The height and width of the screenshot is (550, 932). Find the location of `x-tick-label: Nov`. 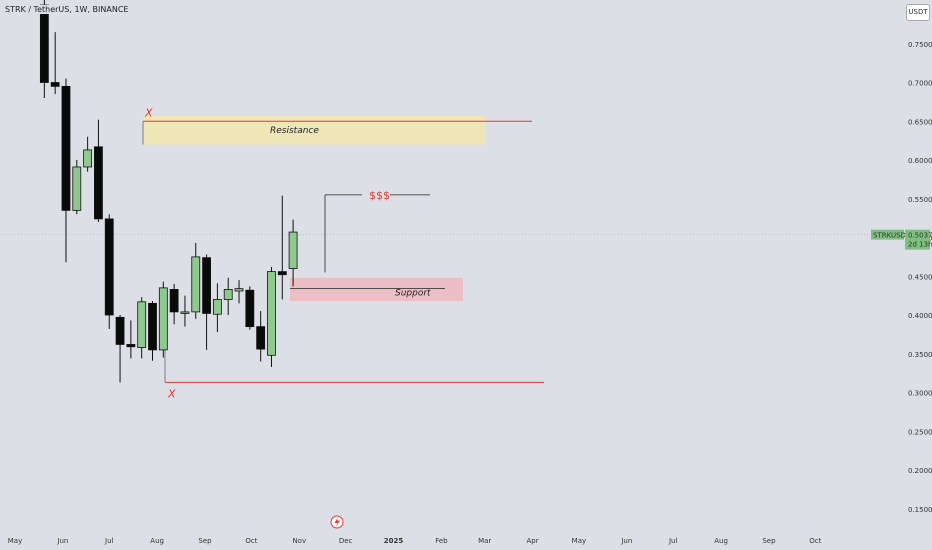

x-tick-label: Nov is located at coordinates (299, 541).